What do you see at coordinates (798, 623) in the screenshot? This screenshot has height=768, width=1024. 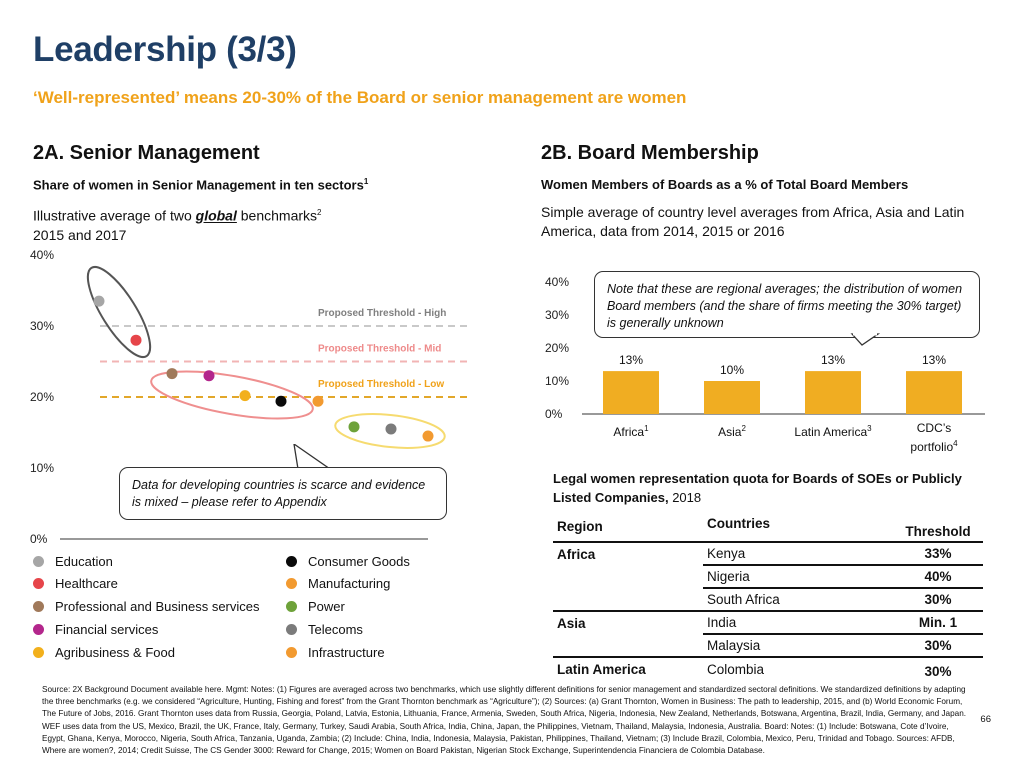 I see `country-cell: India` at bounding box center [798, 623].